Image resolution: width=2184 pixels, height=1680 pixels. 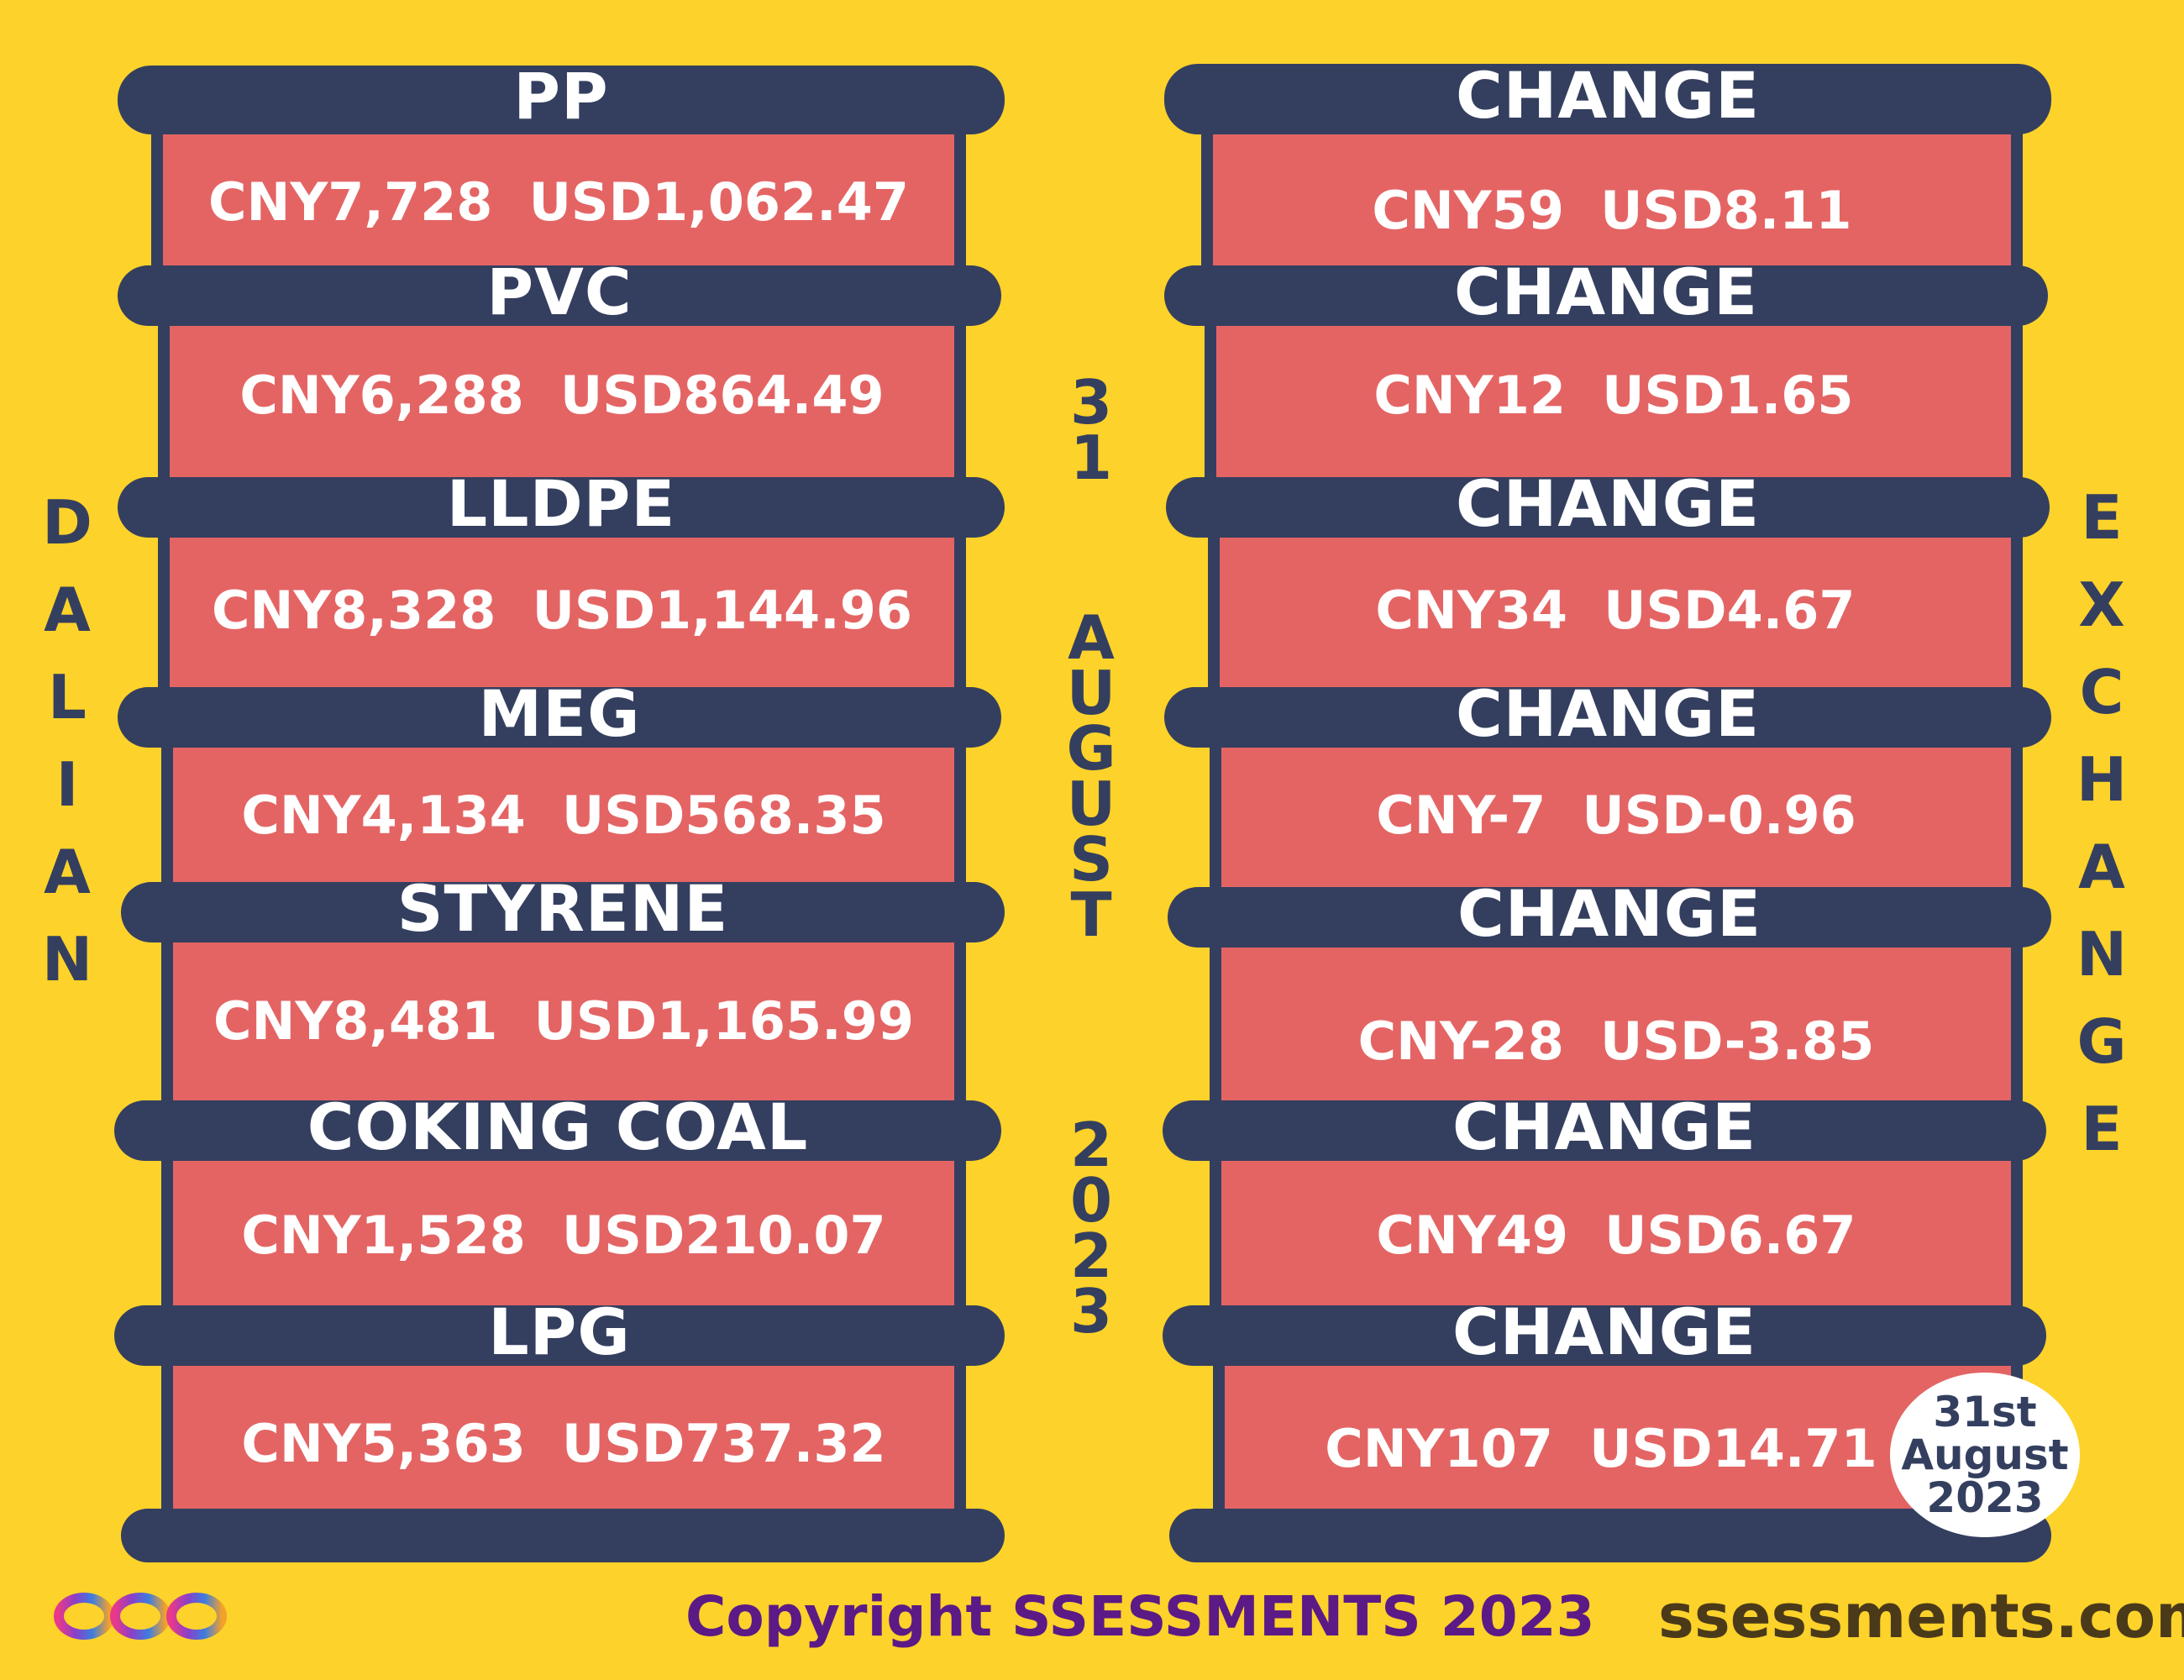 I want to click on change-header-pvc: CHANGE, so click(x=1606, y=293).